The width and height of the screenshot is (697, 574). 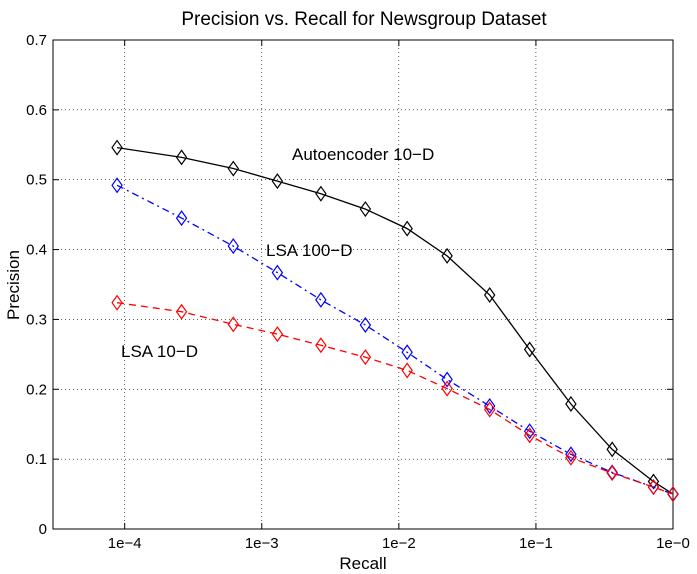 I want to click on x-tick-label: 1e−1, so click(x=536, y=543).